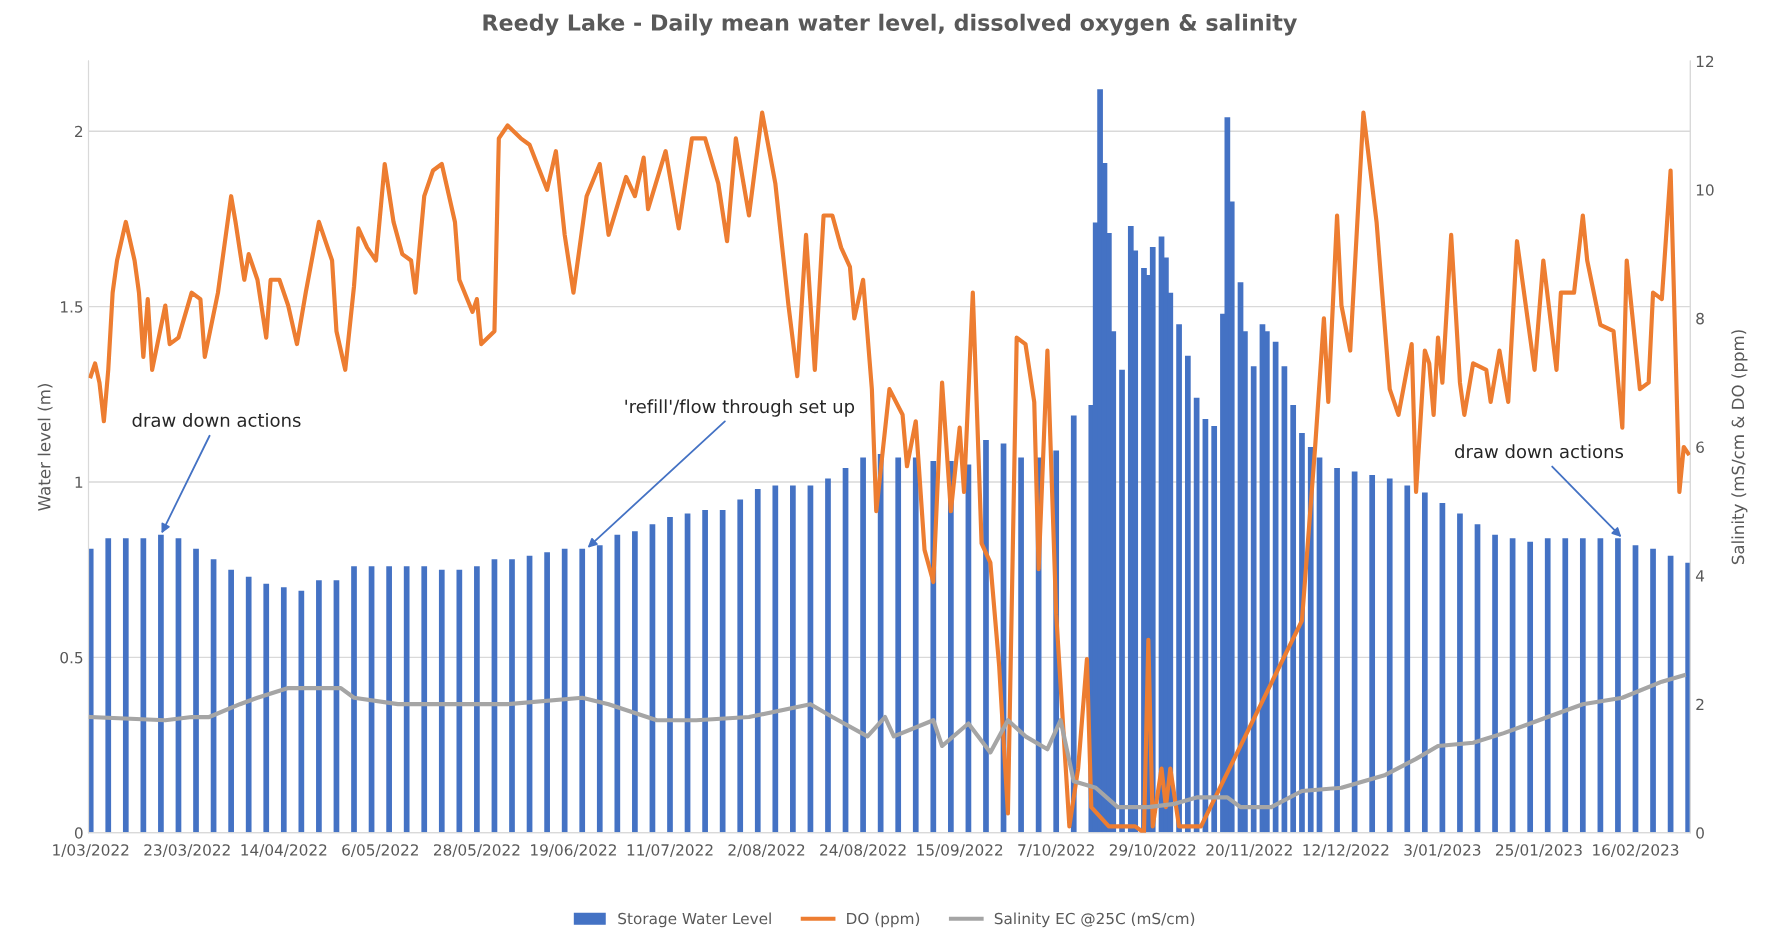  I want to click on y2-tick-label: 10, so click(1705, 190).